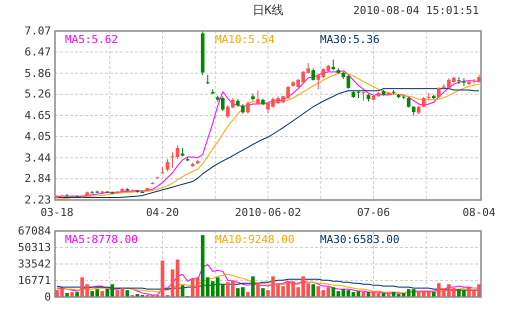 The height and width of the screenshot is (330, 505). What do you see at coordinates (254, 239) in the screenshot?
I see `text: MA10:9248.00` at bounding box center [254, 239].